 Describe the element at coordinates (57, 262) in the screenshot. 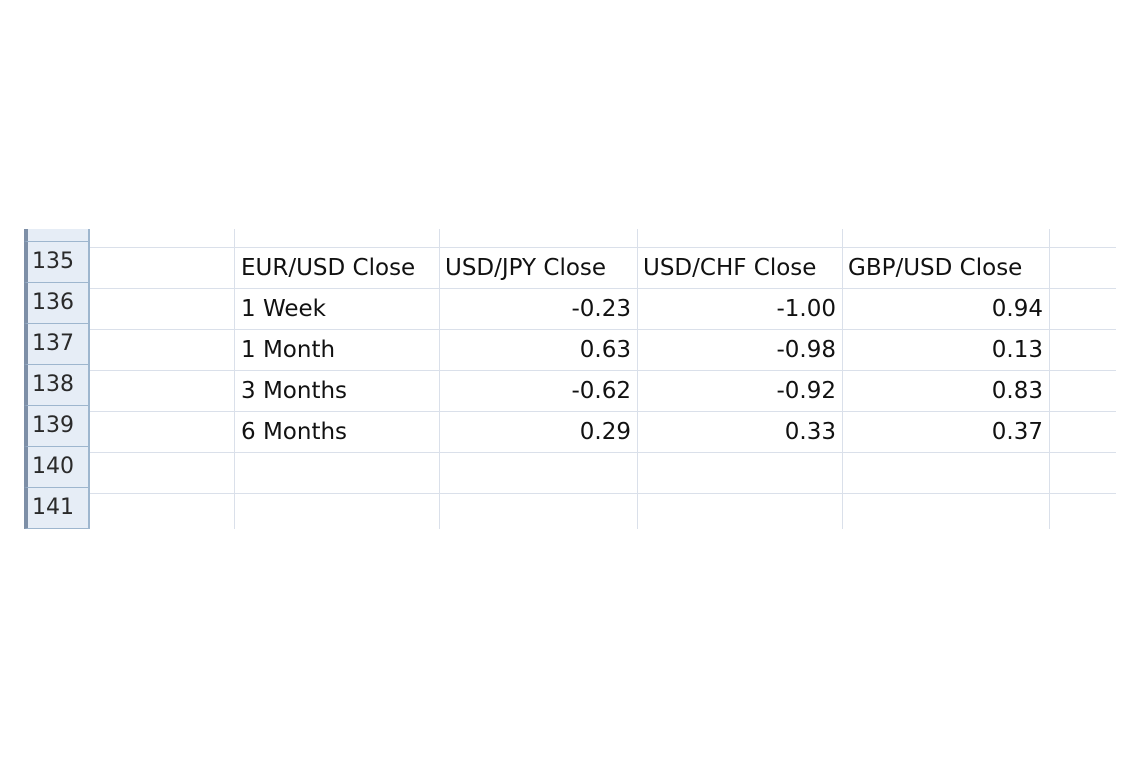

I see `row-header: 135` at that location.